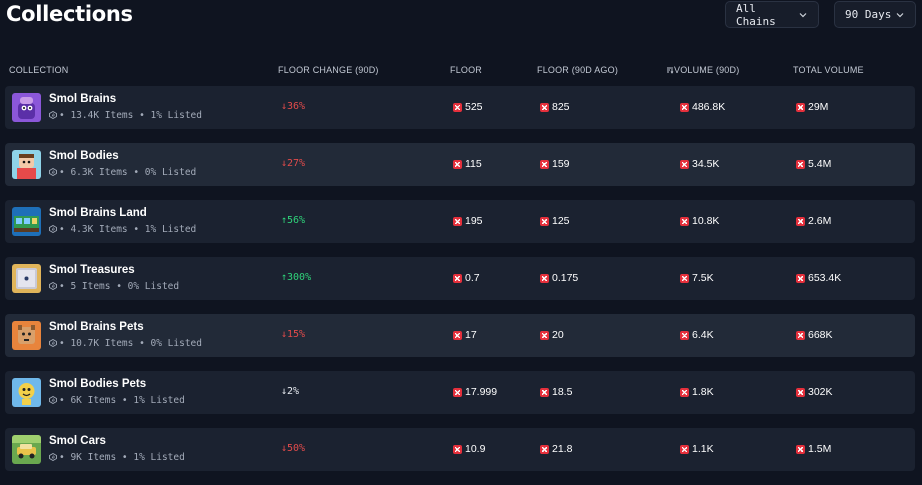 This screenshot has height=485, width=922. Describe the element at coordinates (128, 172) in the screenshot. I see `collection-meta-text: • 6.3K Items • 0% Listed` at that location.